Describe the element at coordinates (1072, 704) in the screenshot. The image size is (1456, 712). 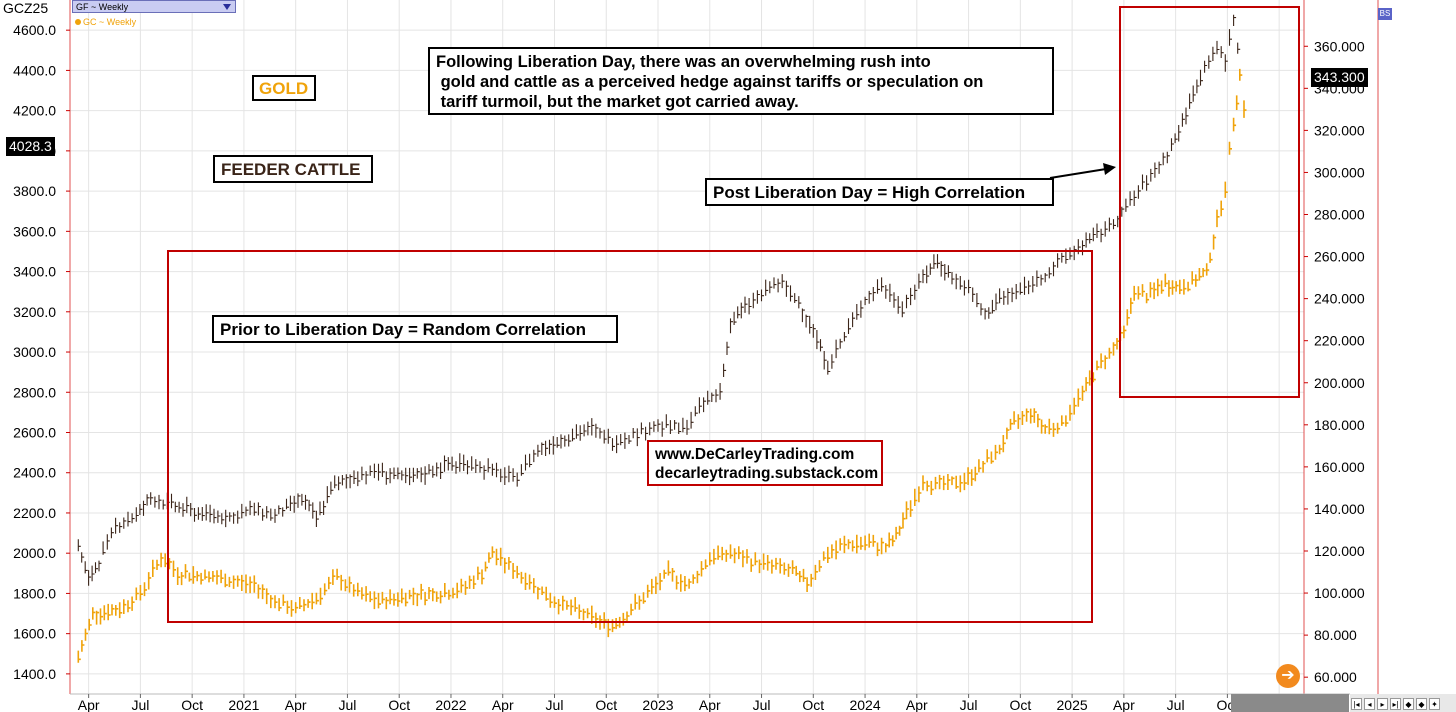
I see `x-tick-label: 2025` at that location.